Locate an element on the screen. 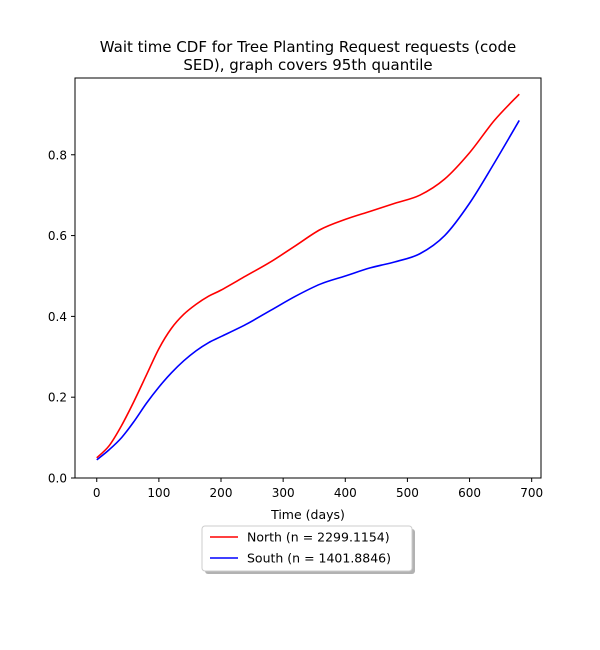  x-tick-label: 0 is located at coordinates (97, 493).